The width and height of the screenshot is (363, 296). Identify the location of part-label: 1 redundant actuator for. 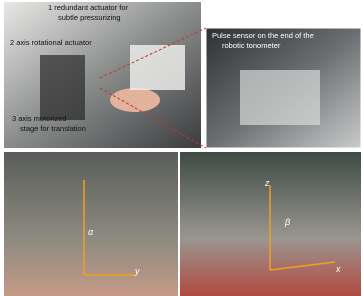
(88, 7).